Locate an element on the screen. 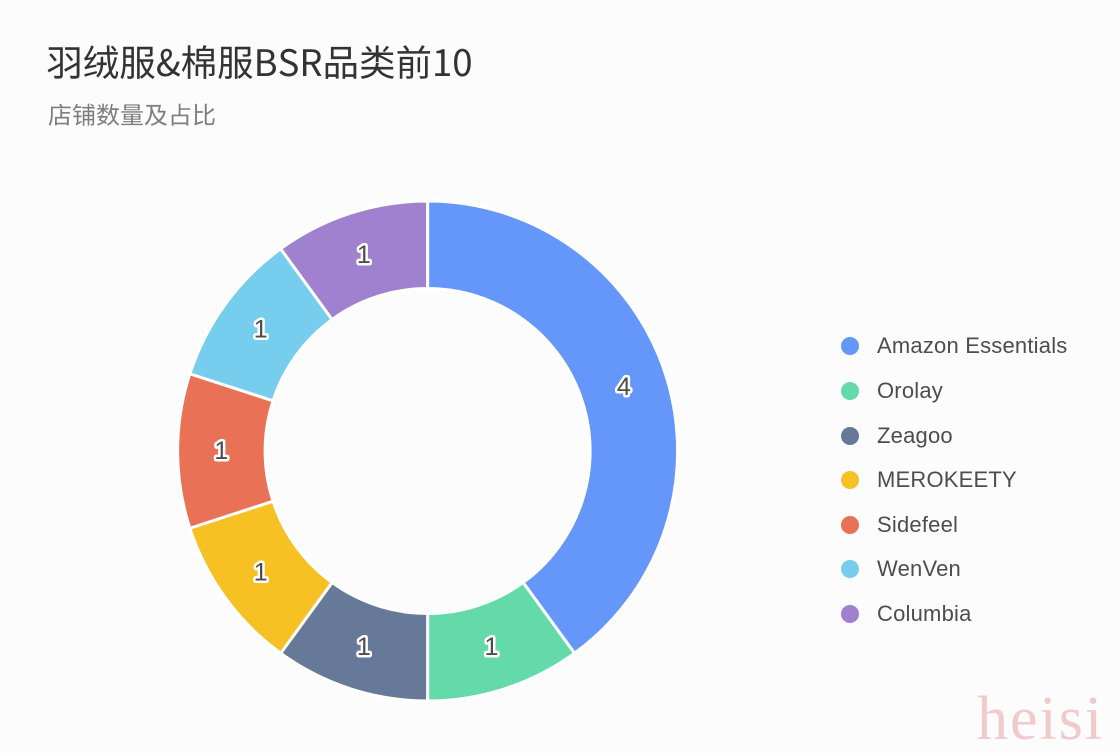 This screenshot has width=1120, height=753. svg-text: 4 is located at coordinates (624, 387).